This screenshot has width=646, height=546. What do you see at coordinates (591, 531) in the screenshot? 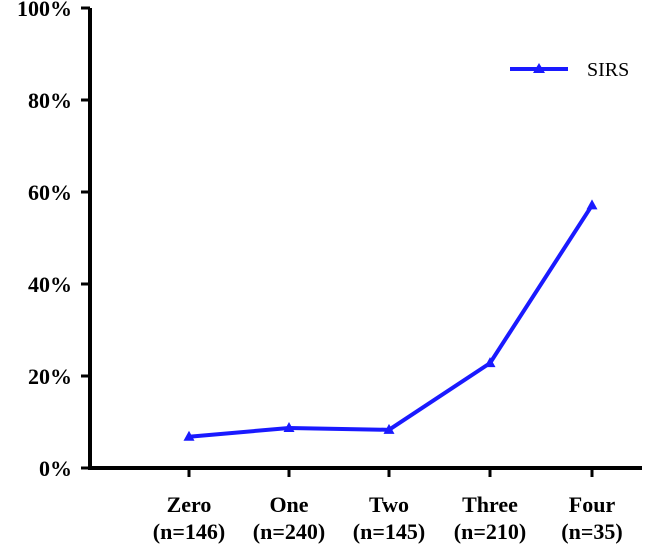
I see `x-category-sublabel: (n=35)` at bounding box center [591, 531].